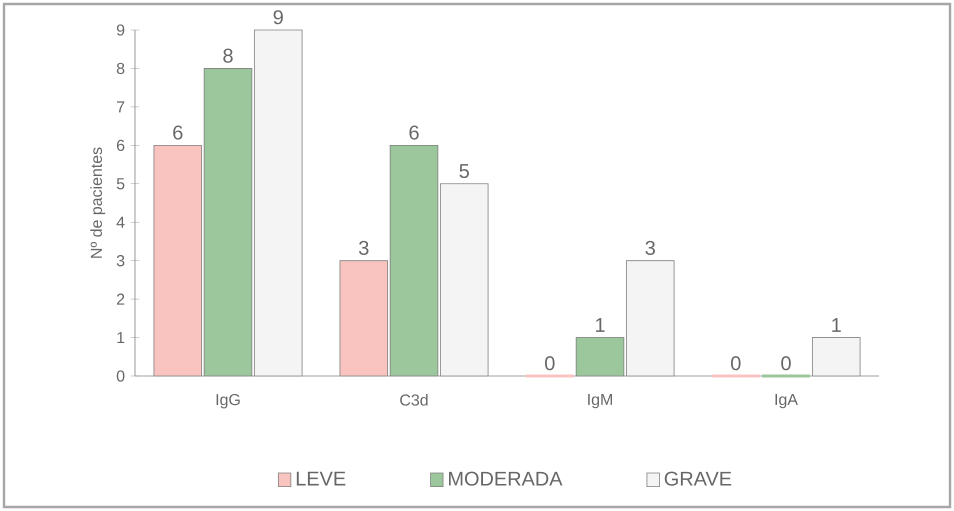 This screenshot has height=511, width=954. I want to click on x-tick-label: IgG, so click(228, 401).